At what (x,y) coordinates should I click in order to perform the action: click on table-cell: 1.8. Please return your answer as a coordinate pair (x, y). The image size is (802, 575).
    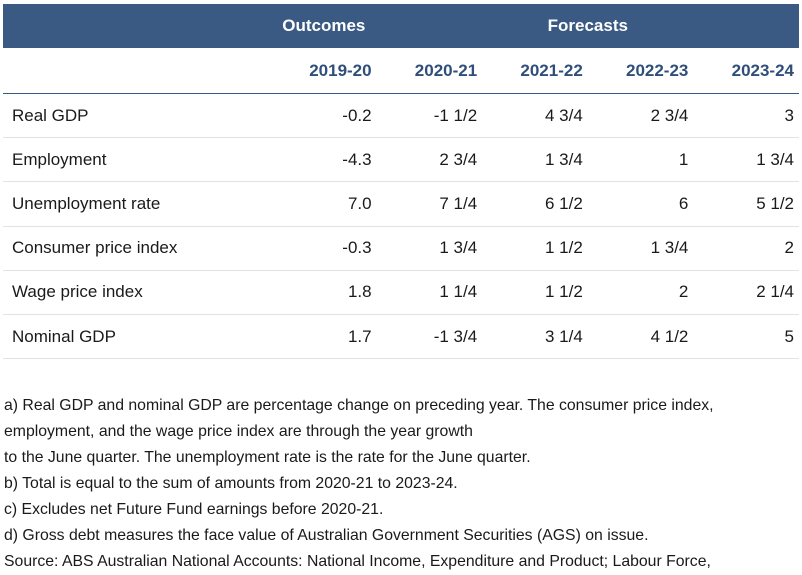
    Looking at the image, I should click on (324, 292).